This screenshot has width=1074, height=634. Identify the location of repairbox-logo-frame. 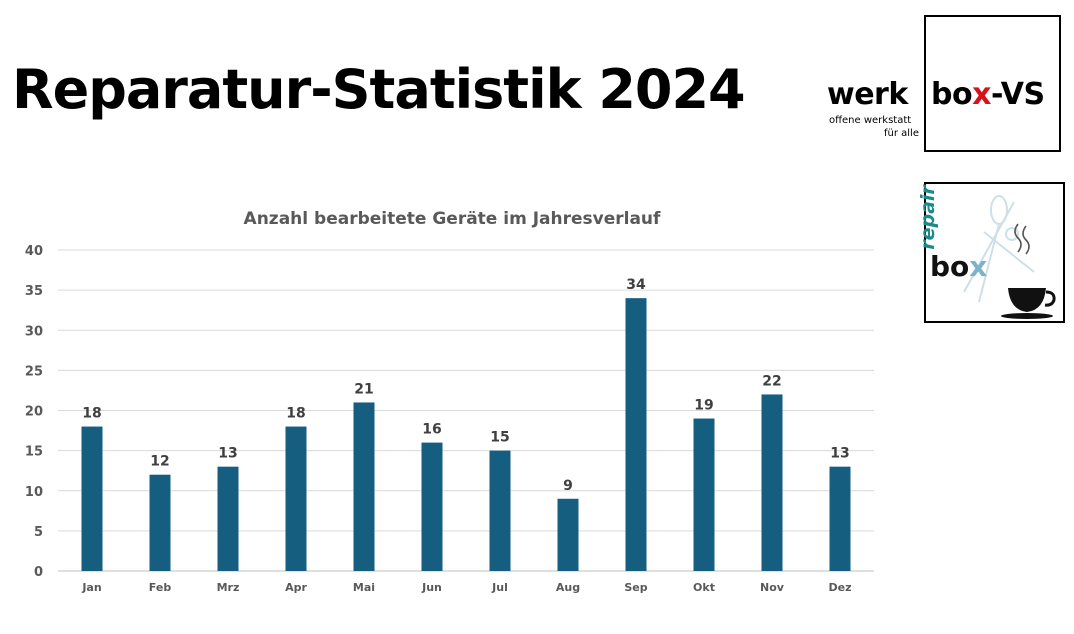
(994, 252).